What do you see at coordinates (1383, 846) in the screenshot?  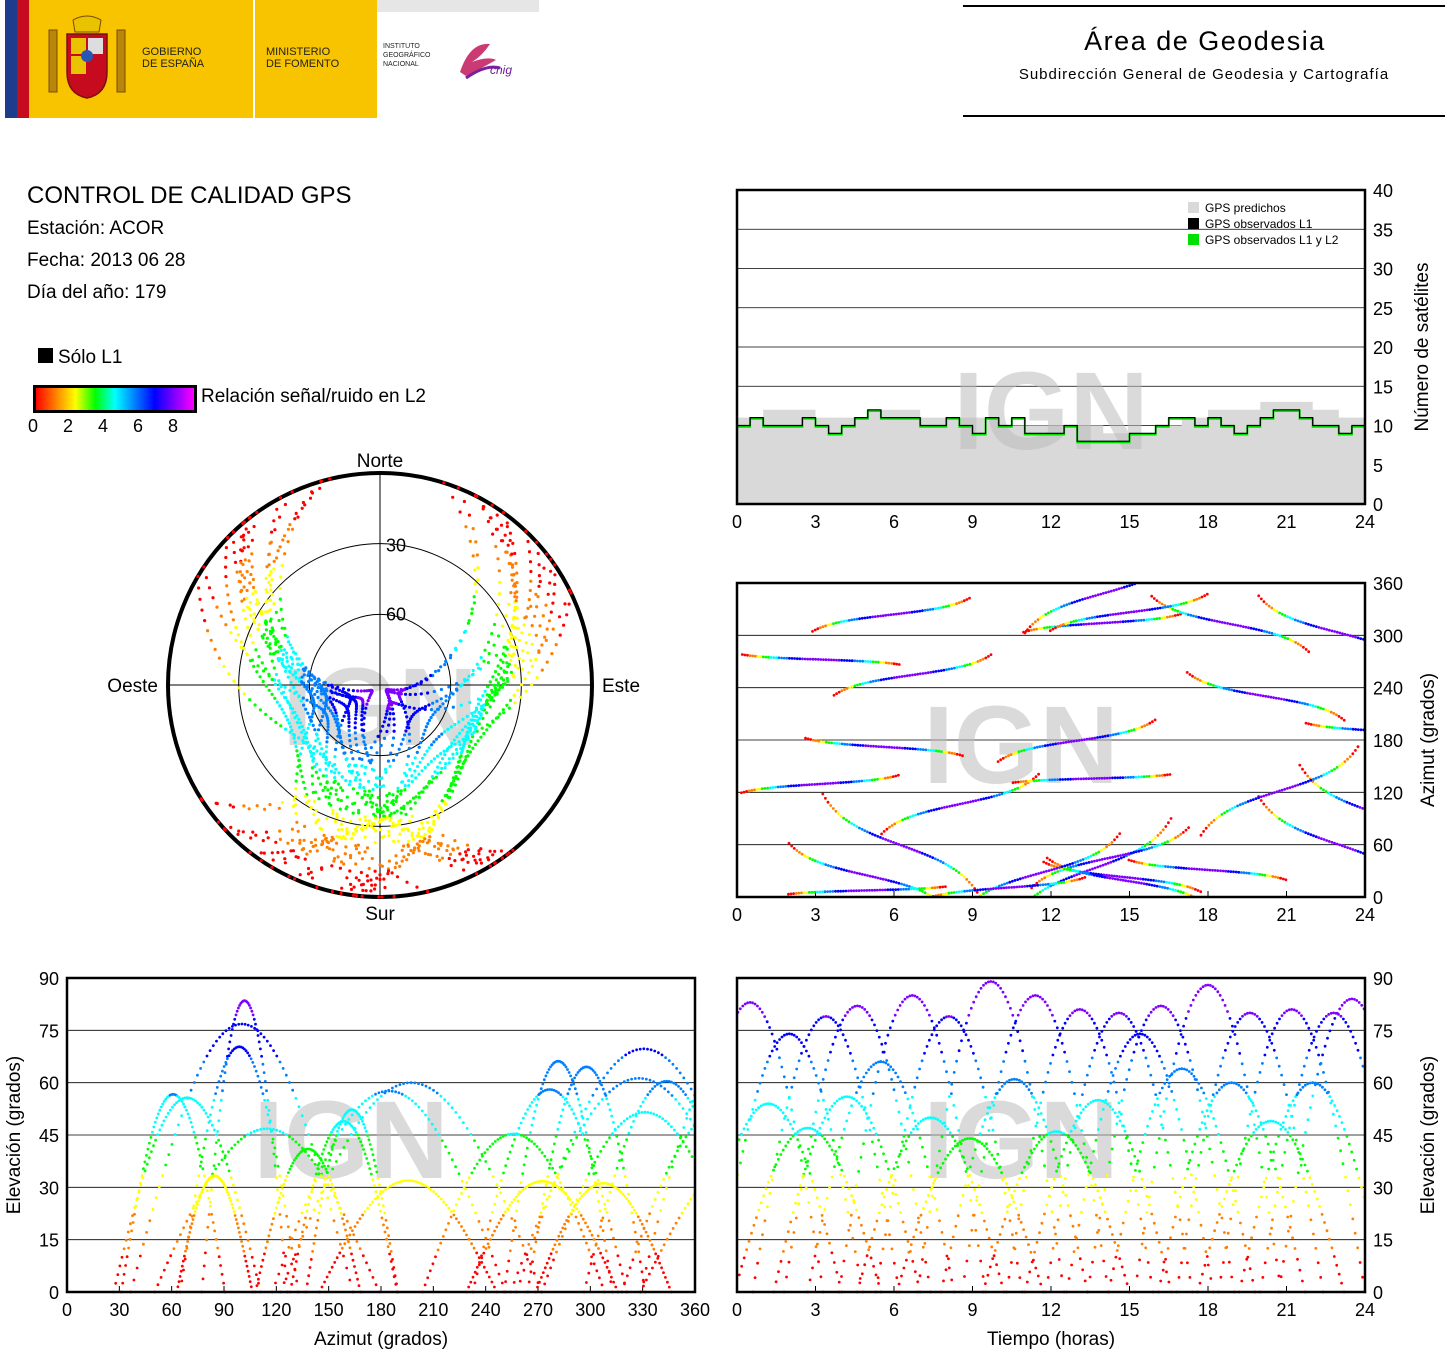 I see `y-tick-label: 60` at bounding box center [1383, 846].